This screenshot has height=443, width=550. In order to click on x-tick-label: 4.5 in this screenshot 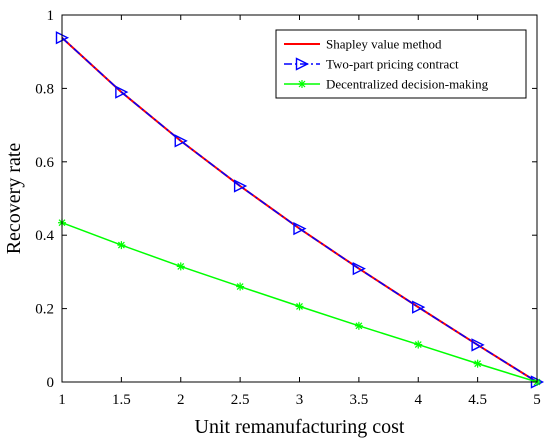, I will do `click(477, 400)`.